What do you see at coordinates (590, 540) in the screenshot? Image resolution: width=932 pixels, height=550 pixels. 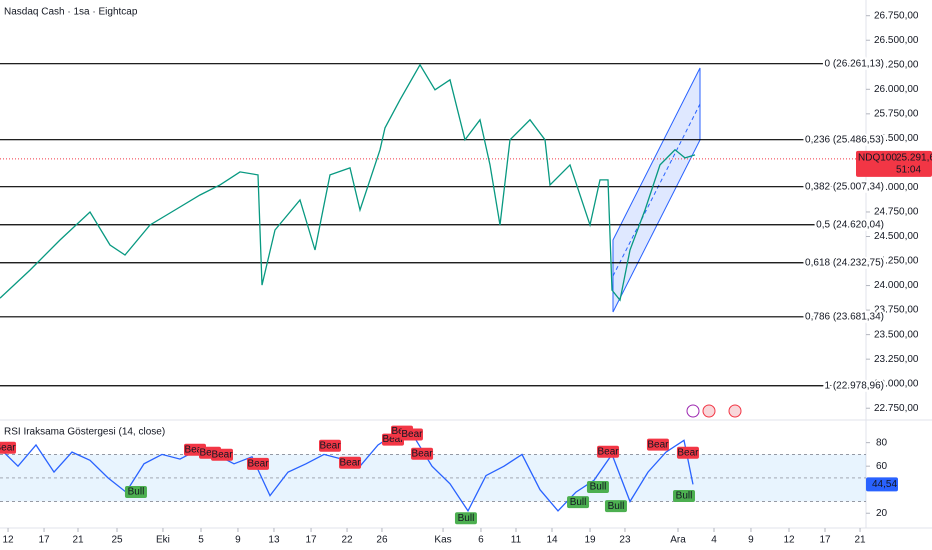 I see `x-tick-label: 19` at bounding box center [590, 540].